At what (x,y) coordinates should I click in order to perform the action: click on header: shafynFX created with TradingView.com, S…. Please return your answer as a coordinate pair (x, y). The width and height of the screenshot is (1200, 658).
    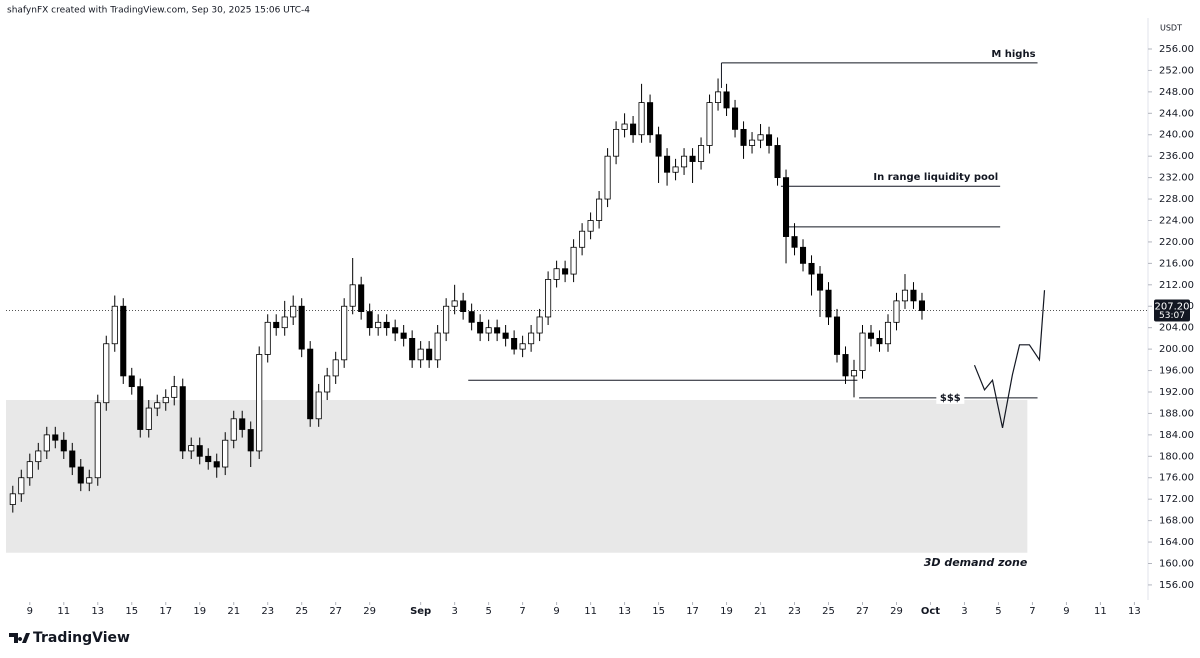
    Looking at the image, I should click on (158, 11).